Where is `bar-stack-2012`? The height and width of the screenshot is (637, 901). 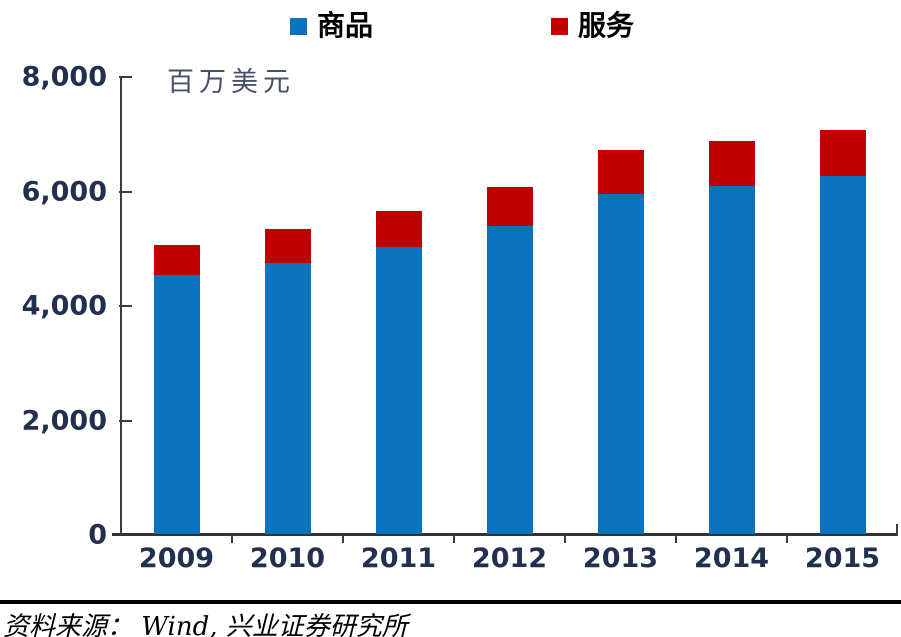 bar-stack-2012 is located at coordinates (509, 360).